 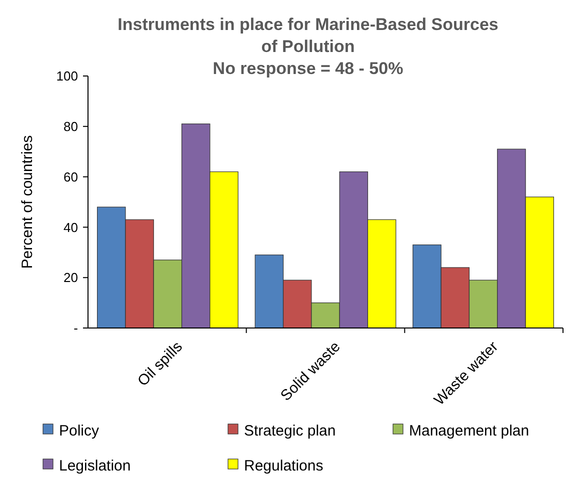 What do you see at coordinates (67, 76) in the screenshot?
I see `y-tick-label: 100` at bounding box center [67, 76].